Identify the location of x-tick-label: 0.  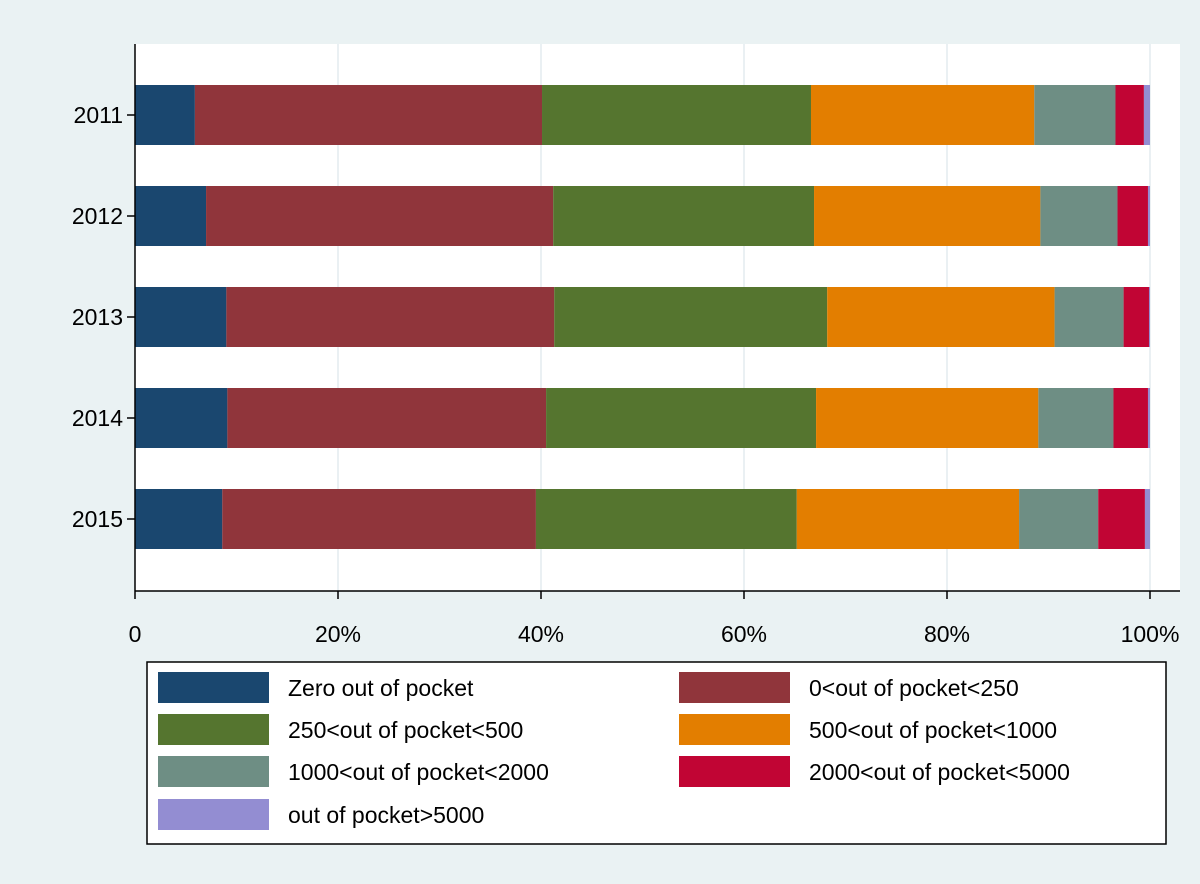
(135, 634).